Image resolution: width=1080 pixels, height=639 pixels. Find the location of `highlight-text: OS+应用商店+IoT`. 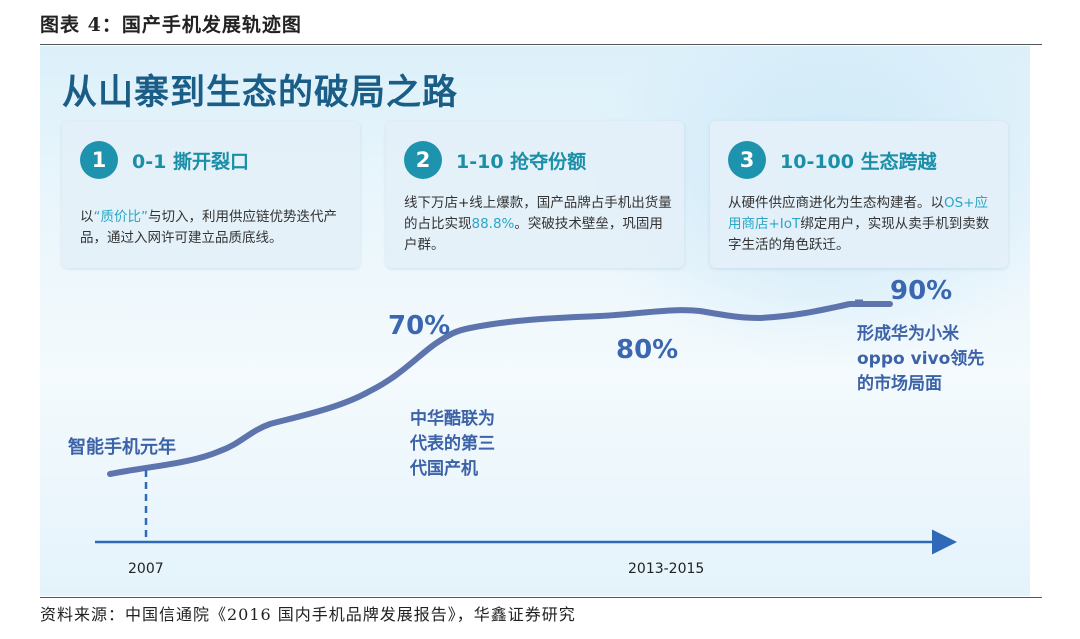

highlight-text: OS+应用商店+IoT is located at coordinates (858, 213).